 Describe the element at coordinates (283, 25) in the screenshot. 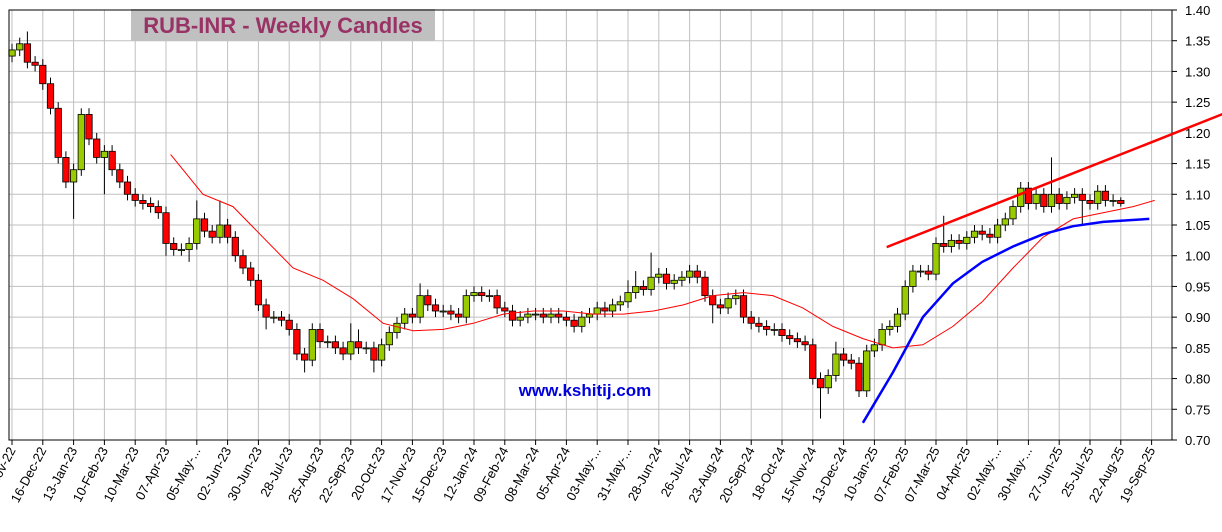

I see `title-box` at that location.